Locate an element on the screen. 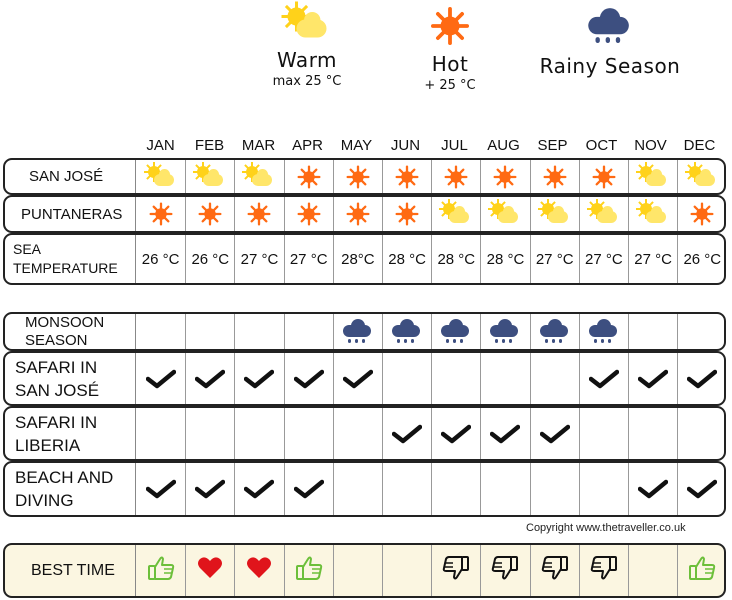  legend-rainy-title: Rainy Season is located at coordinates (610, 66).